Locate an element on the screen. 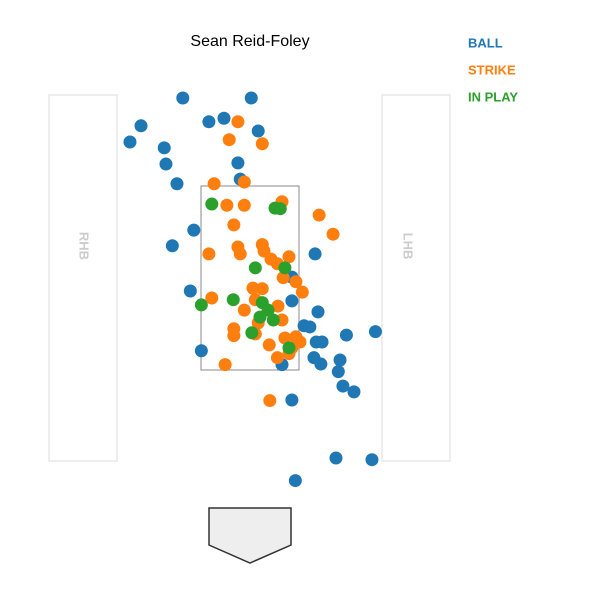  legend-label: STRIKE is located at coordinates (492, 69).